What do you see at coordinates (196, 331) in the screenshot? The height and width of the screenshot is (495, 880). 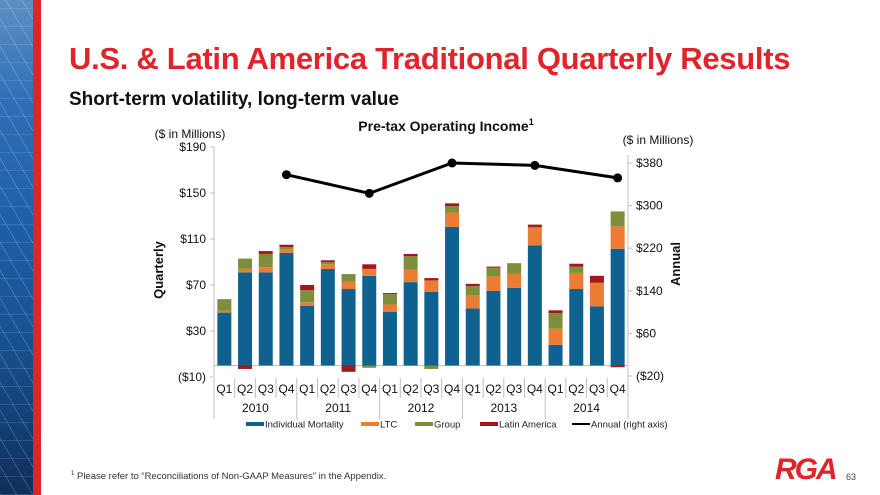 I see `left-tick-label: $30` at bounding box center [196, 331].